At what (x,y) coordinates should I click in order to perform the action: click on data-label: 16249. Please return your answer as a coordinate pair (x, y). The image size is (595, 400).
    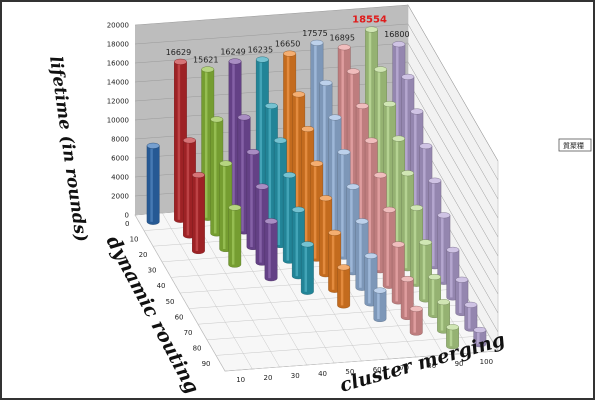
    Looking at the image, I should click on (232, 51).